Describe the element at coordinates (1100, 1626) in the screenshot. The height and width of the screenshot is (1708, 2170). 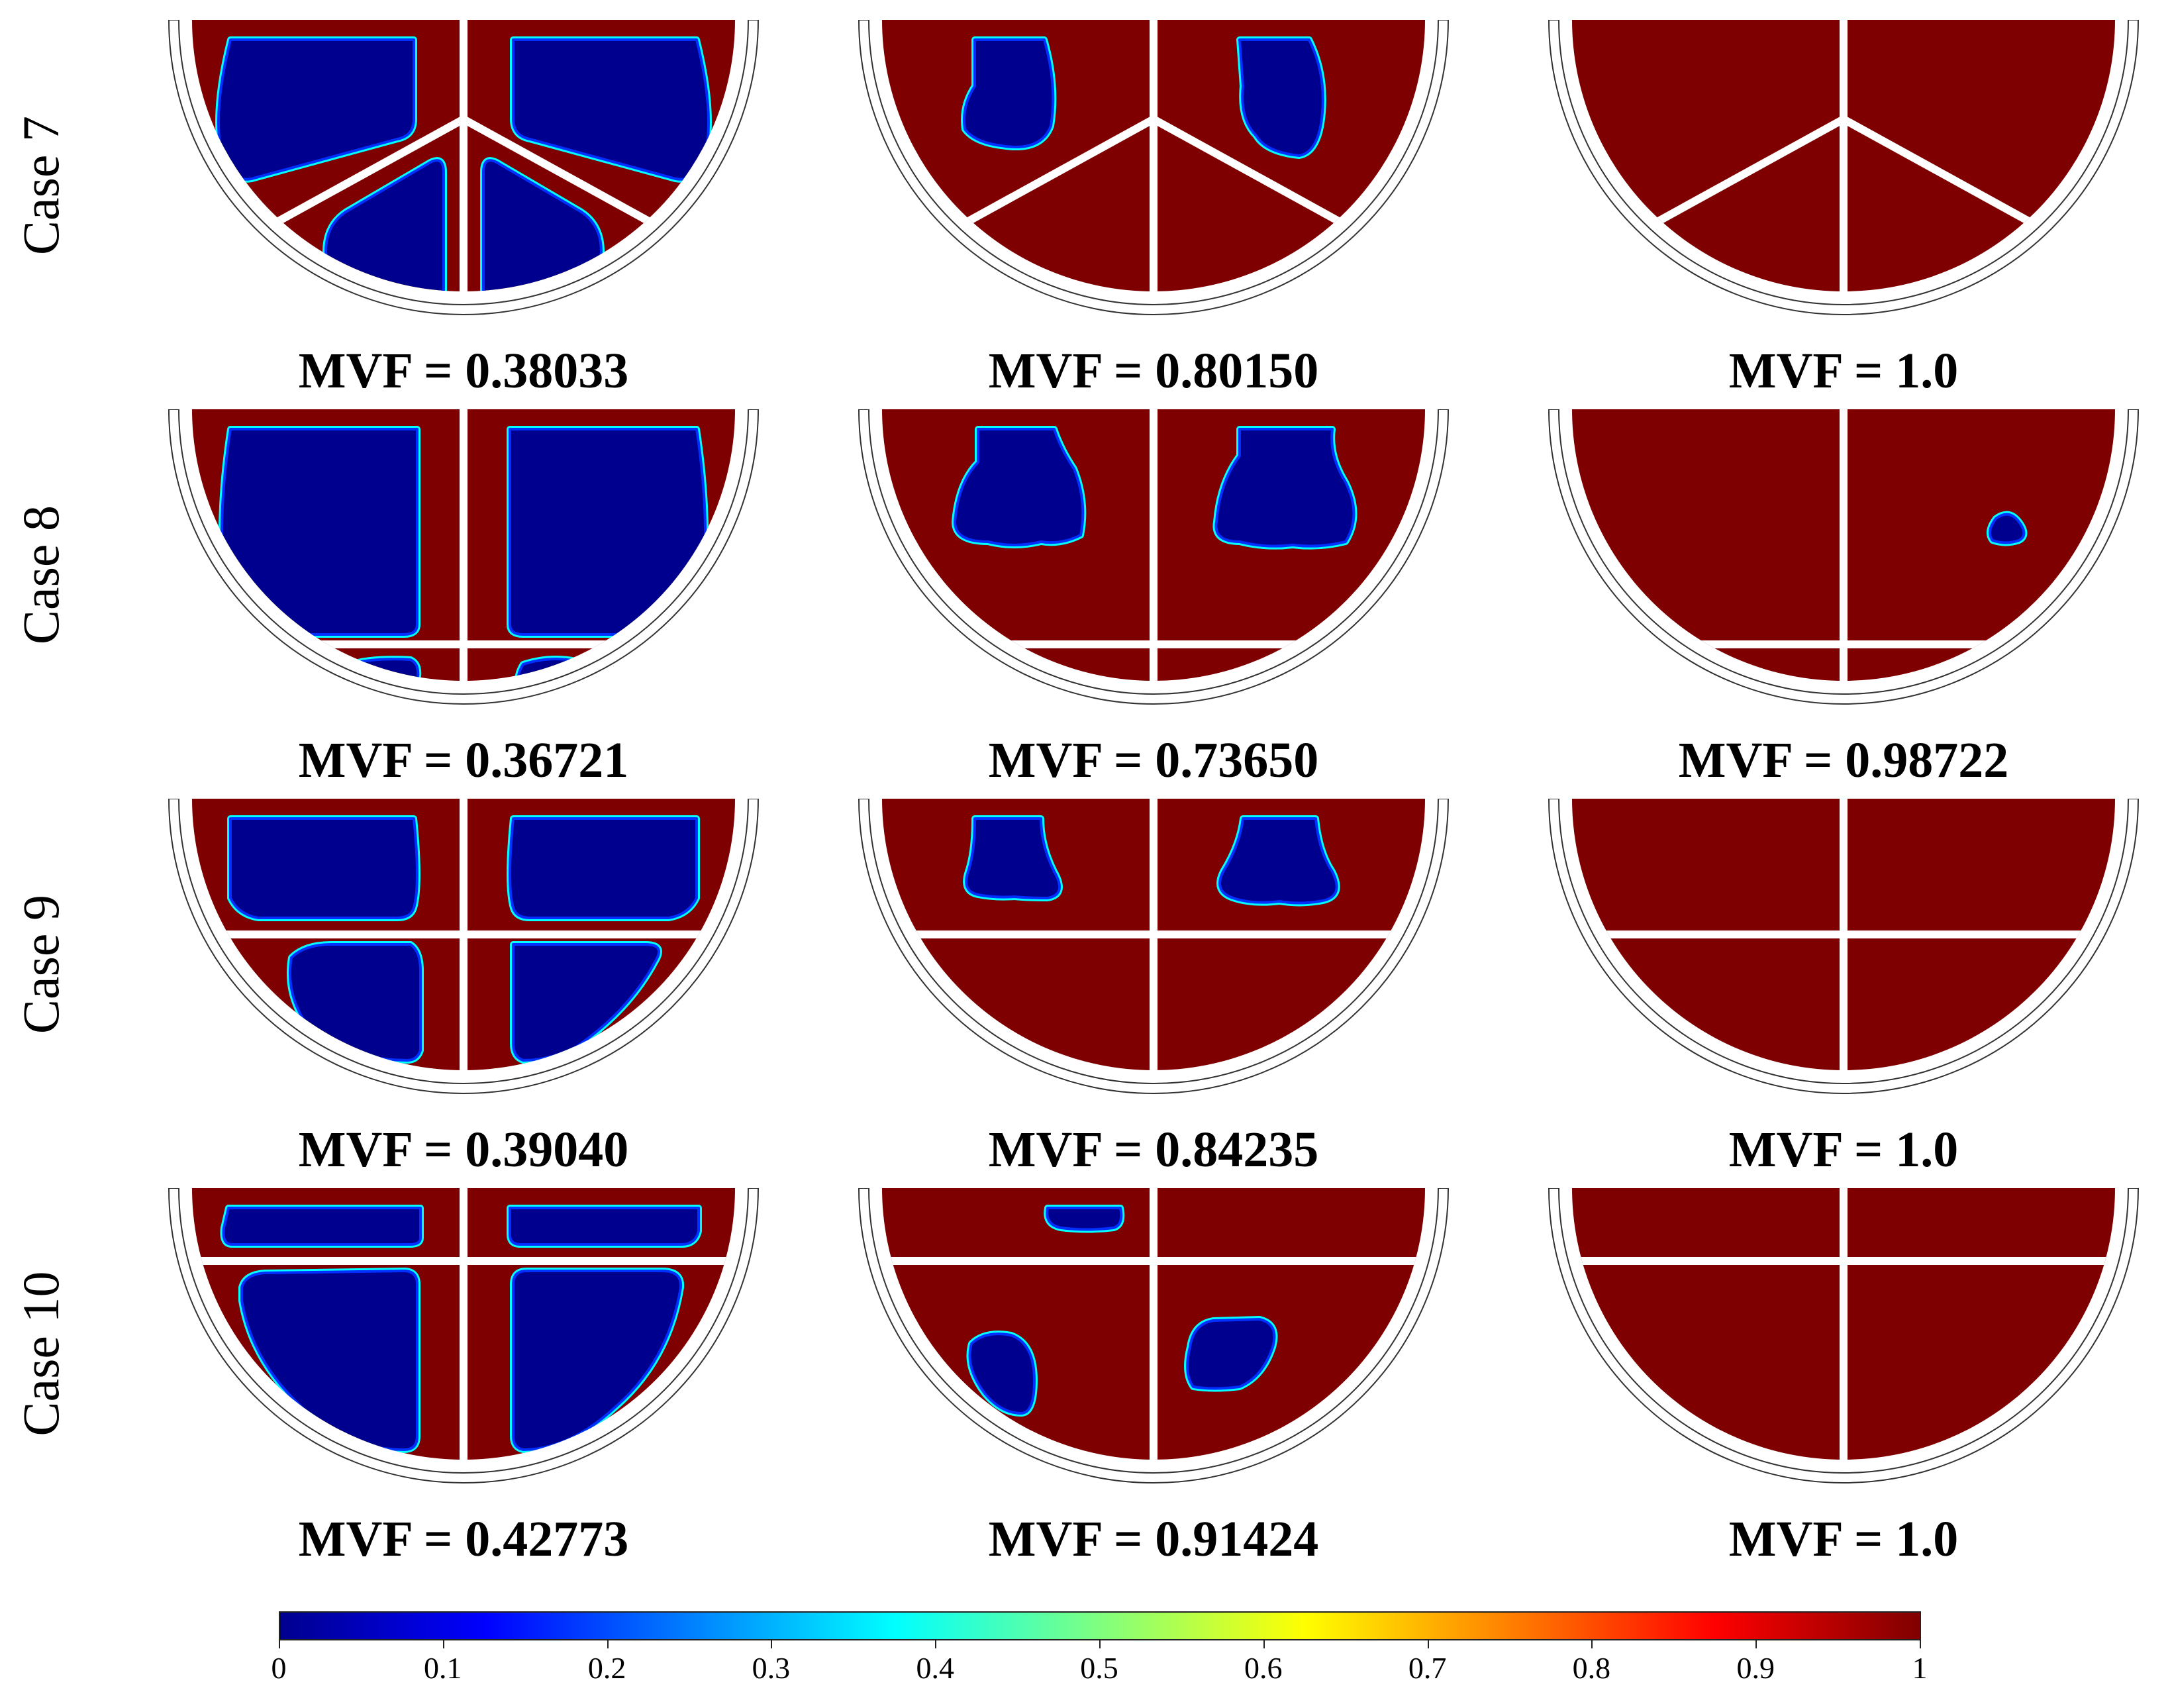
I see `colorbar` at that location.